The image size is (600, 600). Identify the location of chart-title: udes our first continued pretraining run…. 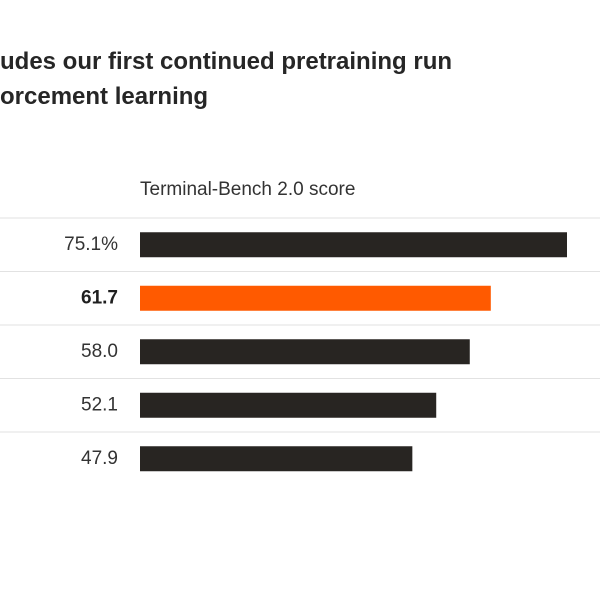
(300, 79).